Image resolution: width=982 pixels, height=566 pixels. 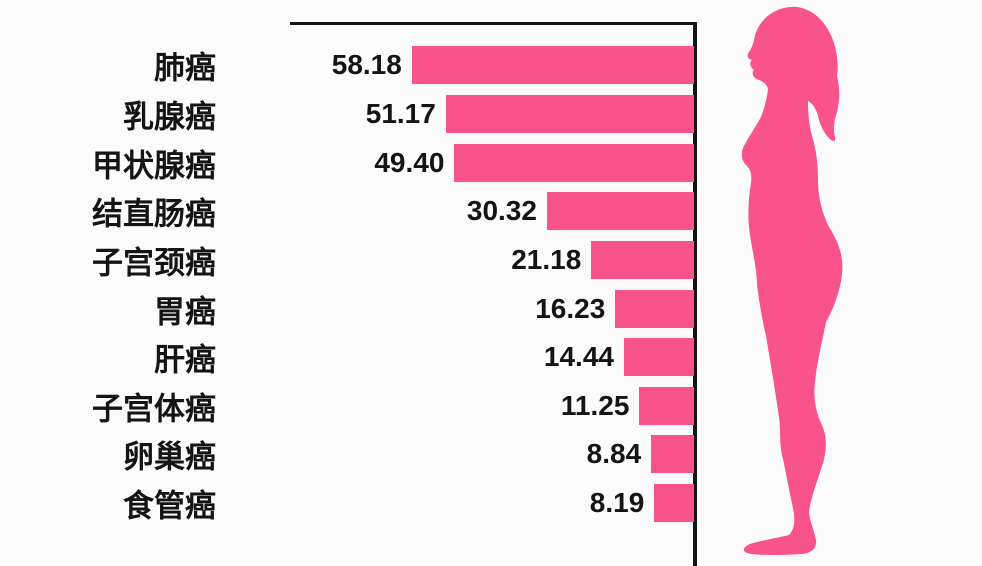 I want to click on category-label: 肺癌, so click(x=185, y=68).